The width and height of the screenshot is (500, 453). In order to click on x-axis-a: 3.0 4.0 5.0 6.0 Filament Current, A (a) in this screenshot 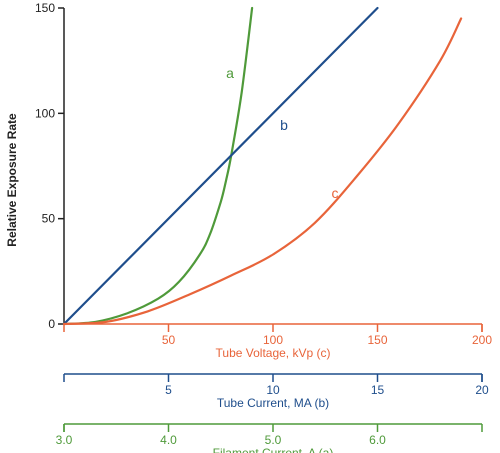, I will do `click(269, 438)`.